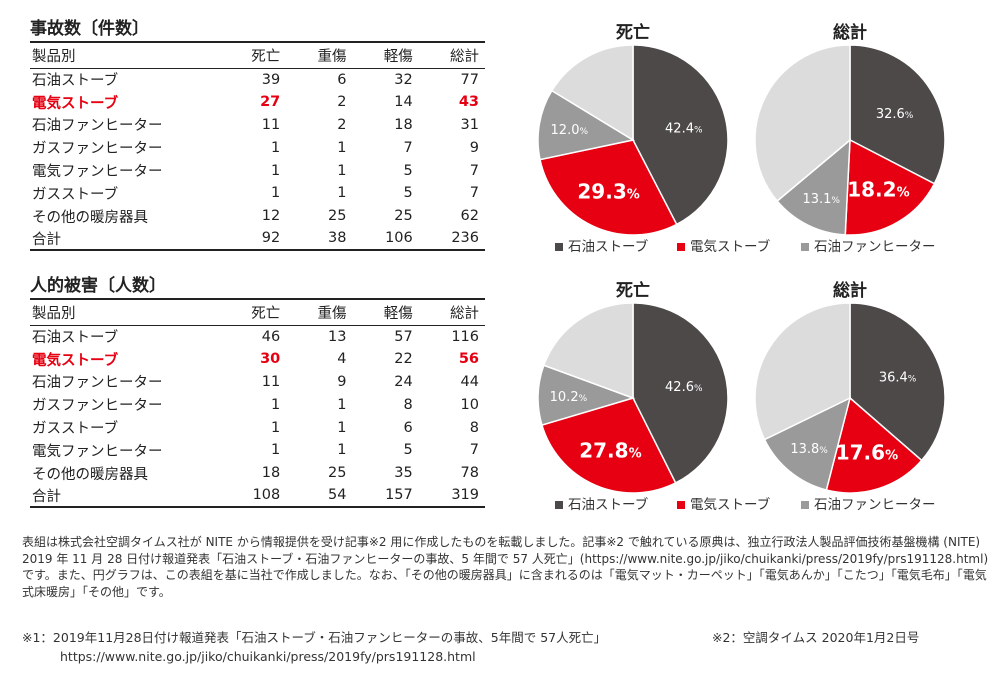  Describe the element at coordinates (878, 189) in the screenshot. I see `slice-value-label: 18.2%` at that location.